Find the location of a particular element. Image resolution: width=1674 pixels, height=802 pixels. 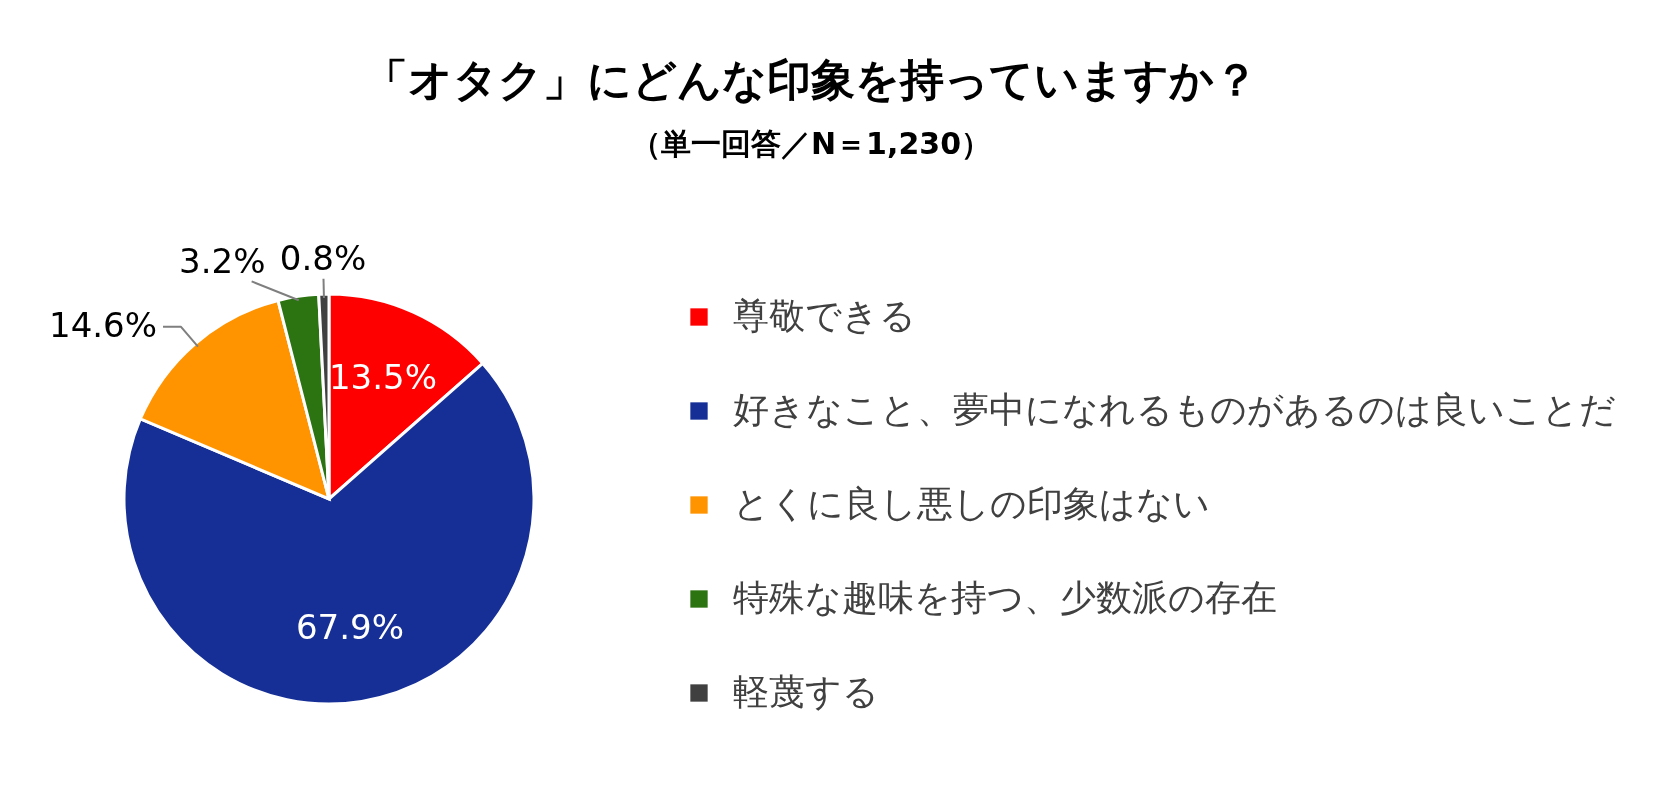

legend-label: 好きなこと、夢中になれるものがあるのは良いことだ is located at coordinates (1174, 409).